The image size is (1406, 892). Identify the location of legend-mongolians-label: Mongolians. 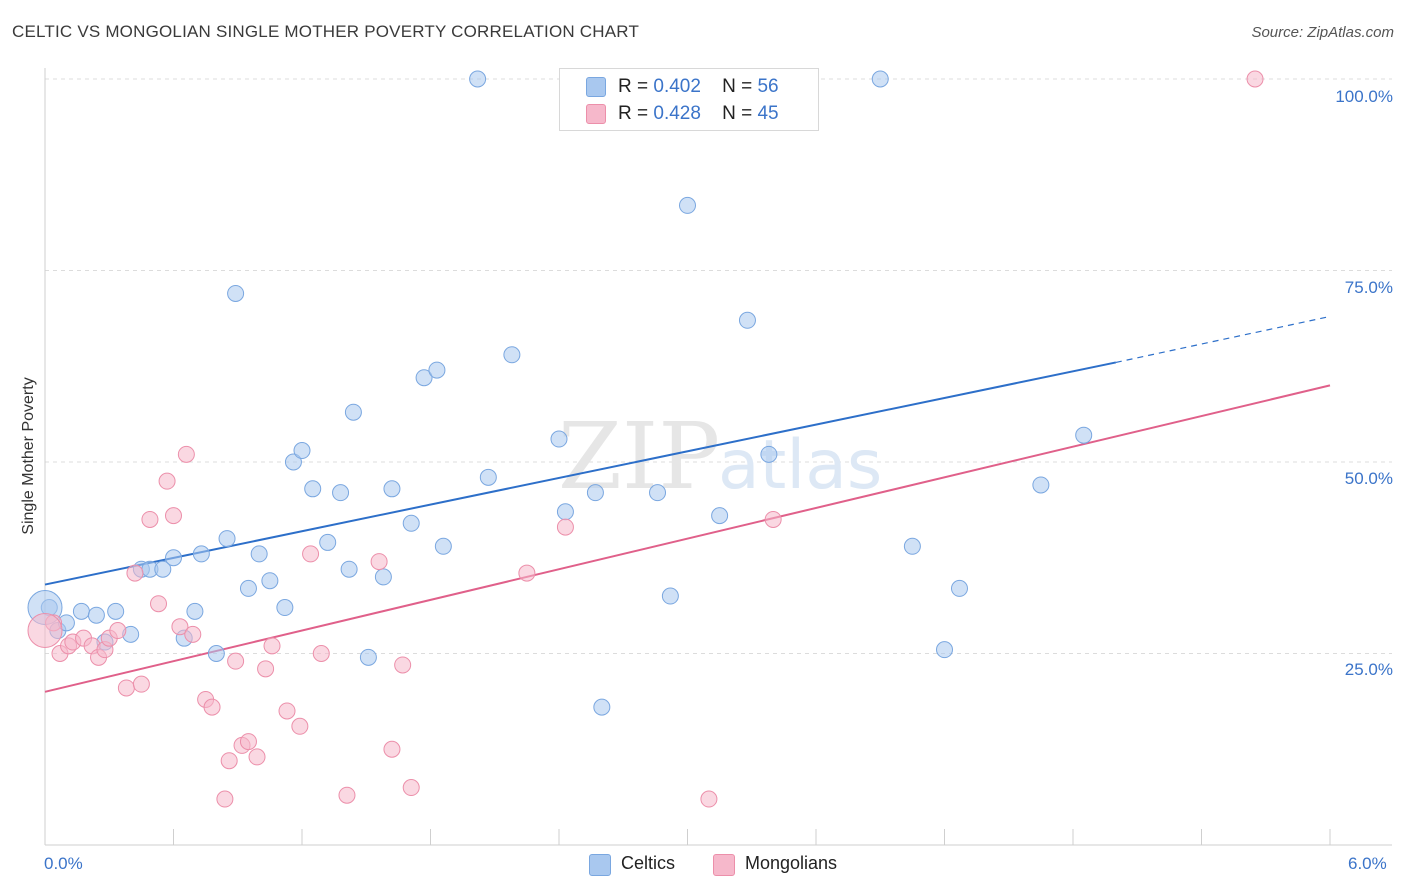
(791, 863).